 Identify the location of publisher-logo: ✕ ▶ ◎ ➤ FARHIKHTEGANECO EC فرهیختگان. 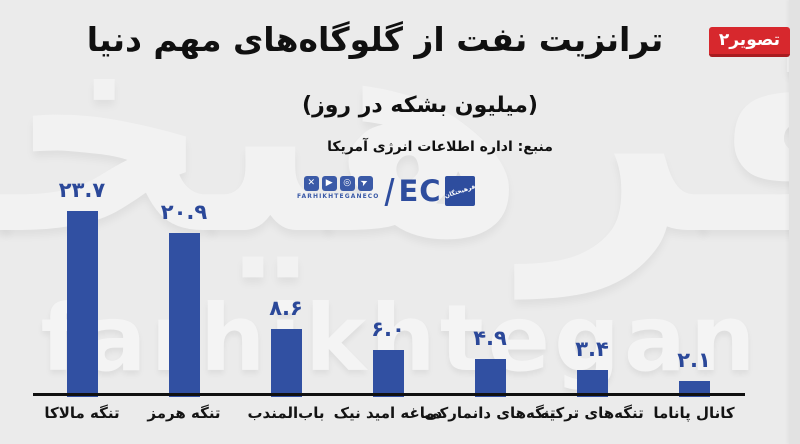
(386, 191).